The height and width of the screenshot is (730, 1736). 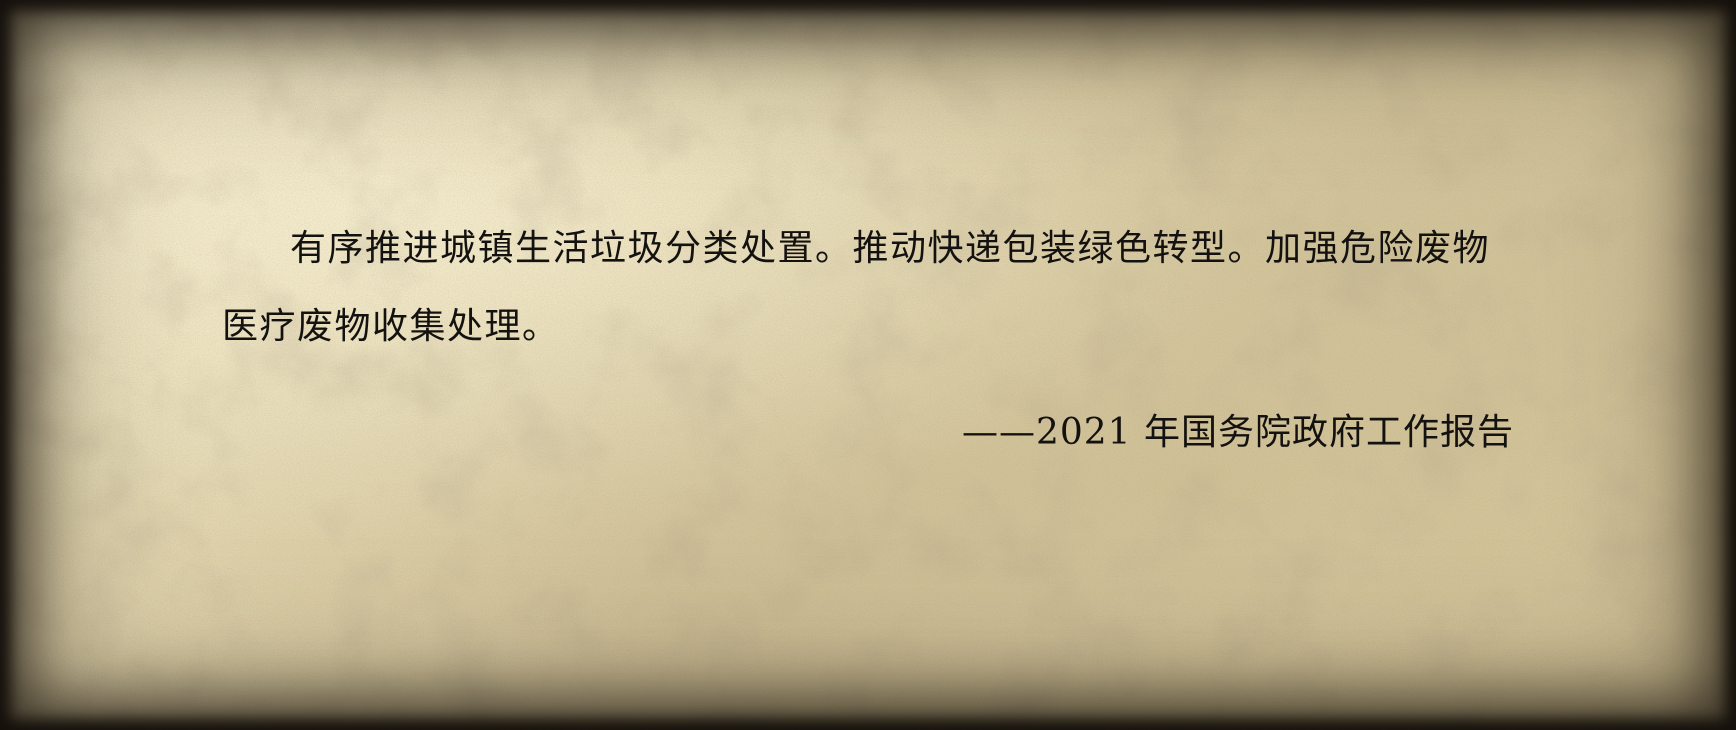 I want to click on quote-source: ——2021 年国务院政府工作报告, so click(x=1237, y=432).